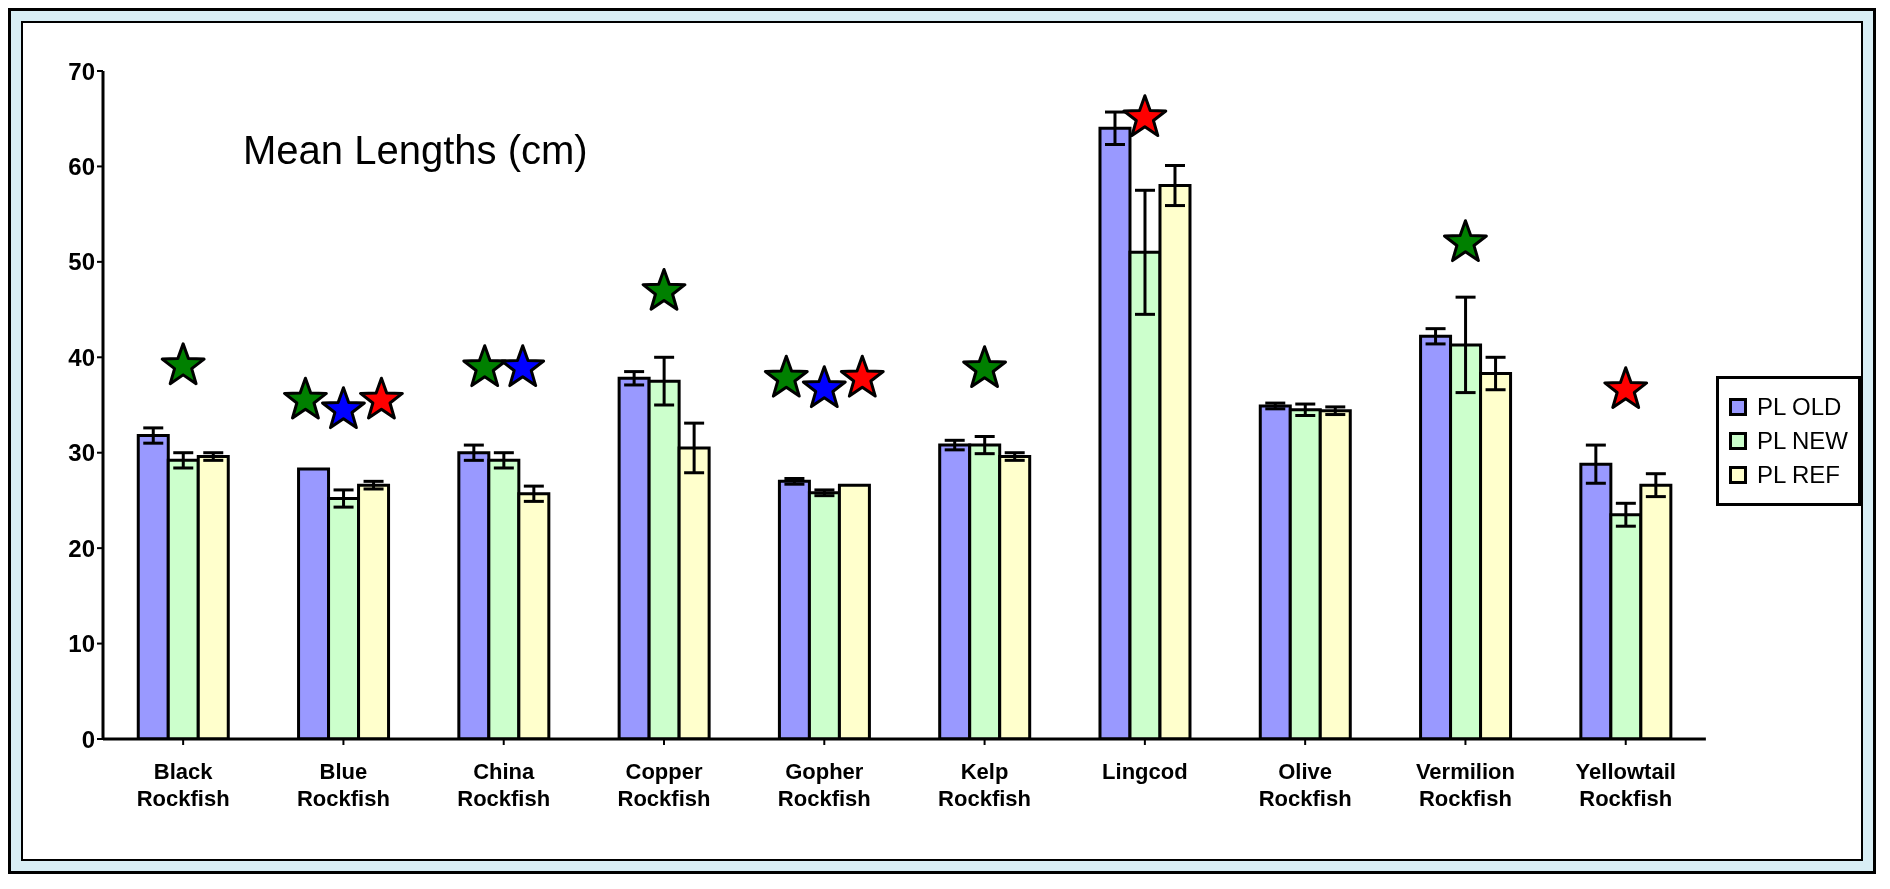 This screenshot has height=889, width=1890. Describe the element at coordinates (81, 166) in the screenshot. I see `y-tick-label: 60` at that location.